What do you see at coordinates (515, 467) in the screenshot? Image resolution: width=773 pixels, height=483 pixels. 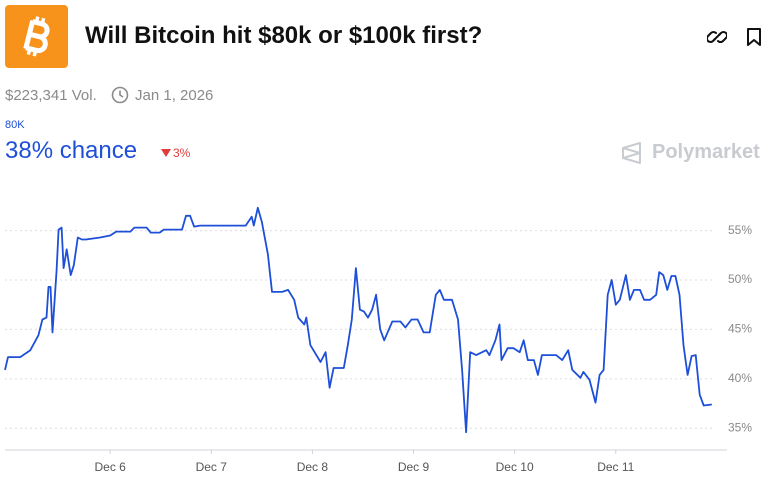 I see `x-tick-label: Dec 10` at bounding box center [515, 467].